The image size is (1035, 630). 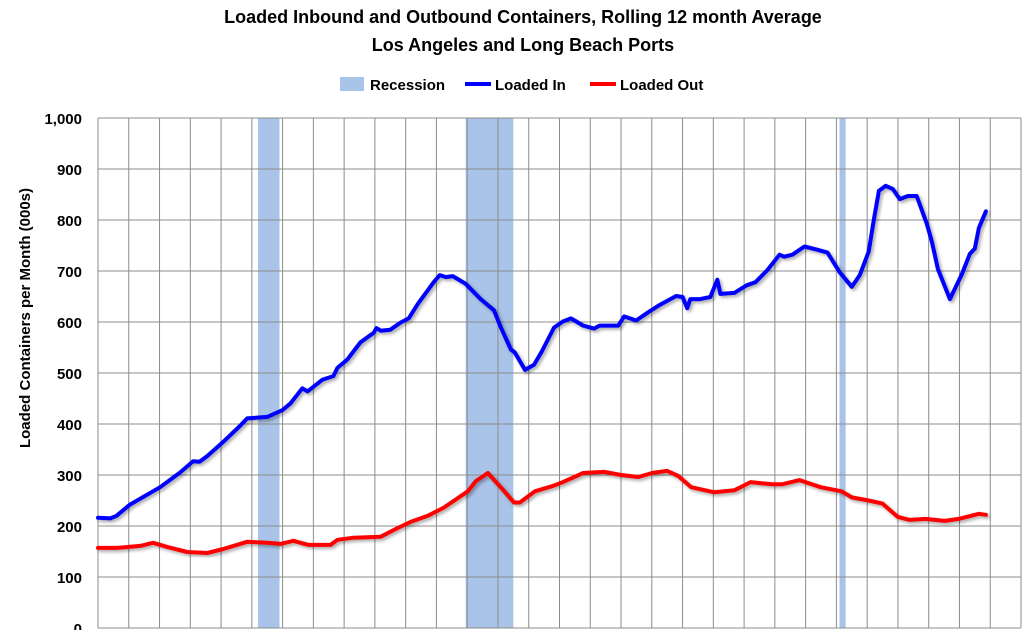 What do you see at coordinates (69, 476) in the screenshot?
I see `y-tick-label: 300` at bounding box center [69, 476].